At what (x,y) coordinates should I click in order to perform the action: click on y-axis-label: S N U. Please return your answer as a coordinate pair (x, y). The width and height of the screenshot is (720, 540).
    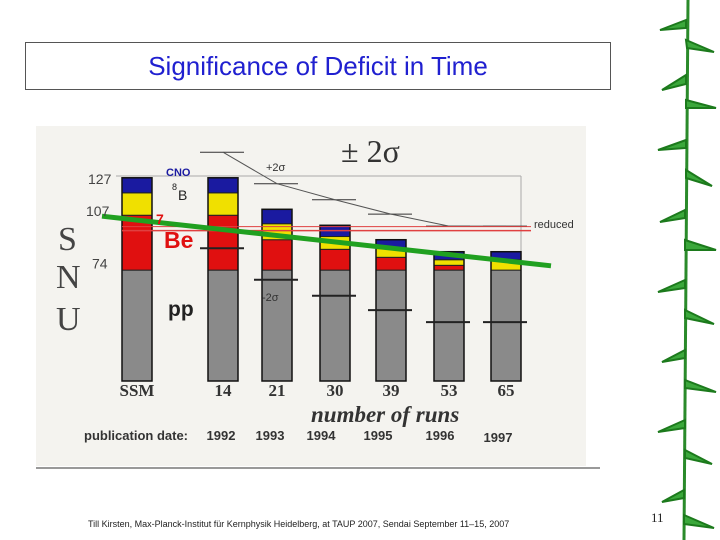
    Looking at the image, I should click on (68, 279).